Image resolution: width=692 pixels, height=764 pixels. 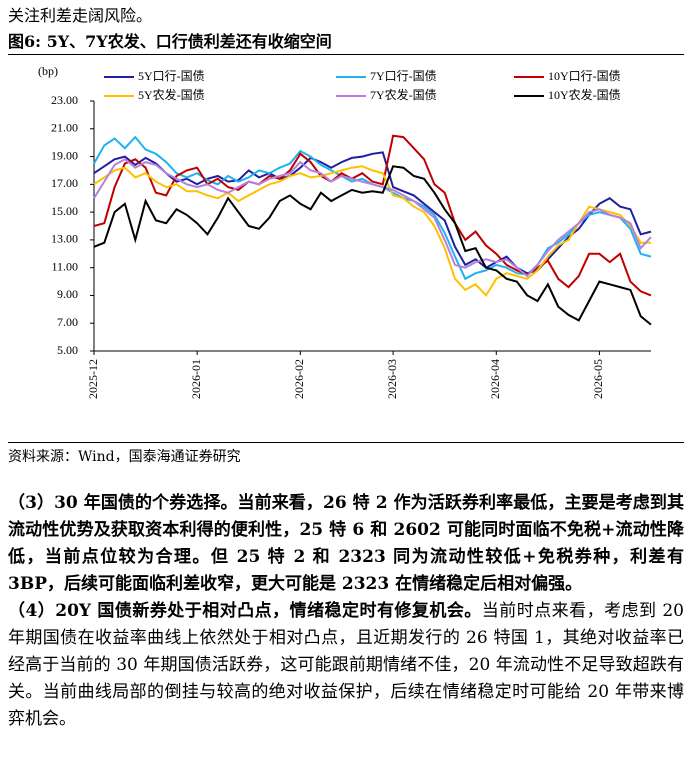 I want to click on y-tick-label: 13.00, so click(x=64, y=239).